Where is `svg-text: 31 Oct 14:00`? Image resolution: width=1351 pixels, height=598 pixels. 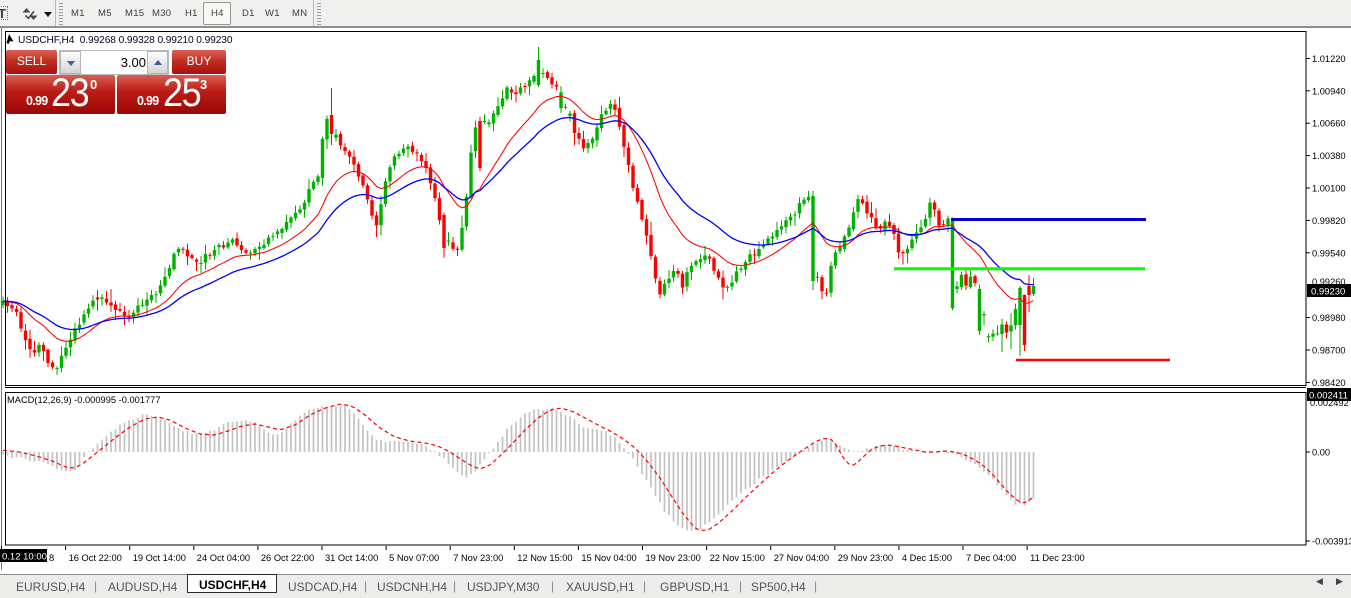 svg-text: 31 Oct 14:00 is located at coordinates (351, 558).